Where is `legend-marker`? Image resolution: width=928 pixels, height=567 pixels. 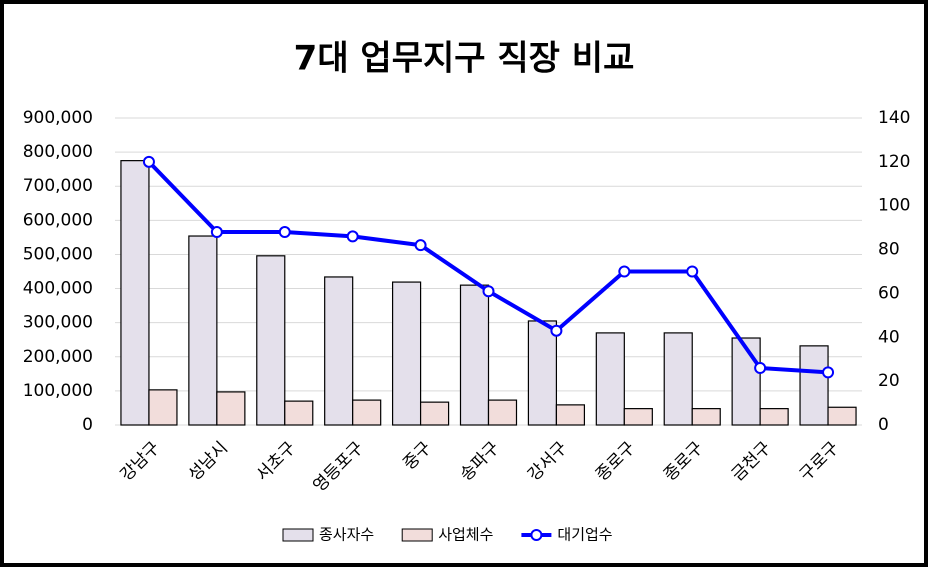 legend-marker is located at coordinates (536, 535).